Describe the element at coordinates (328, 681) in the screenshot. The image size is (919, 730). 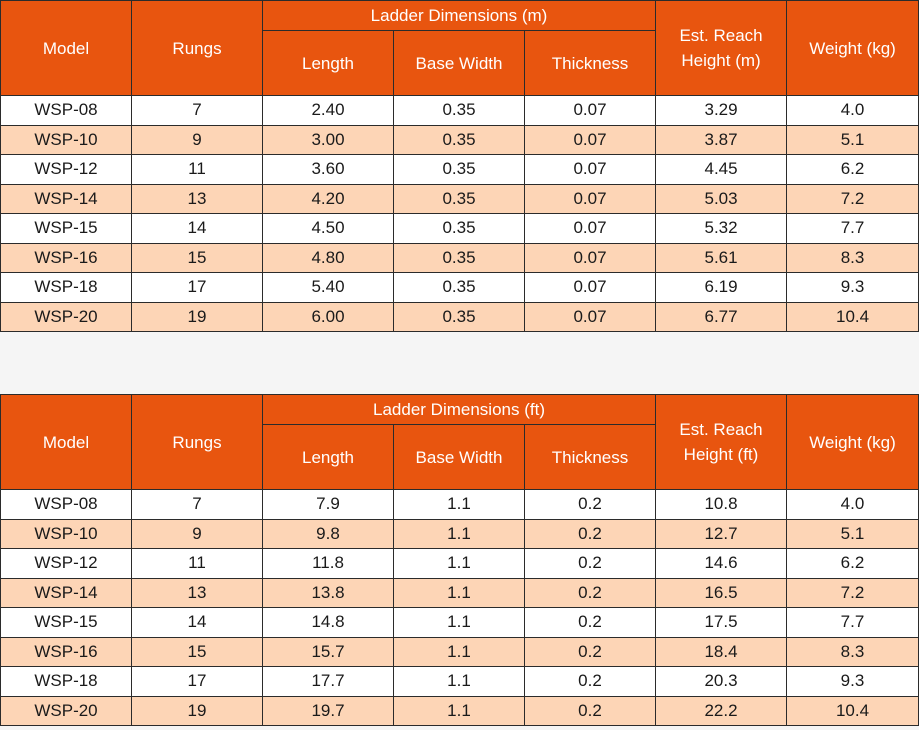
I see `cell-length: 17.7` at that location.